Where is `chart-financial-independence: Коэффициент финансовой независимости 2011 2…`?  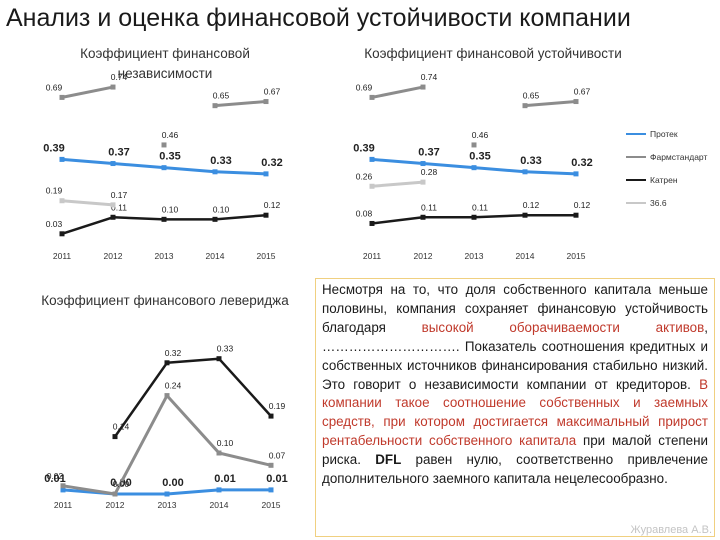
chart-financial-independence: Коэффициент финансовой независимости 2011 2… is located at coordinates (162, 153).